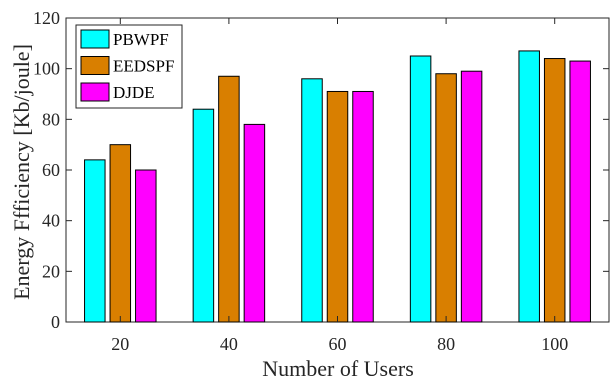 The height and width of the screenshot is (381, 612). What do you see at coordinates (143, 66) in the screenshot?
I see `legend-label-eedspf: EEDSPF` at bounding box center [143, 66].